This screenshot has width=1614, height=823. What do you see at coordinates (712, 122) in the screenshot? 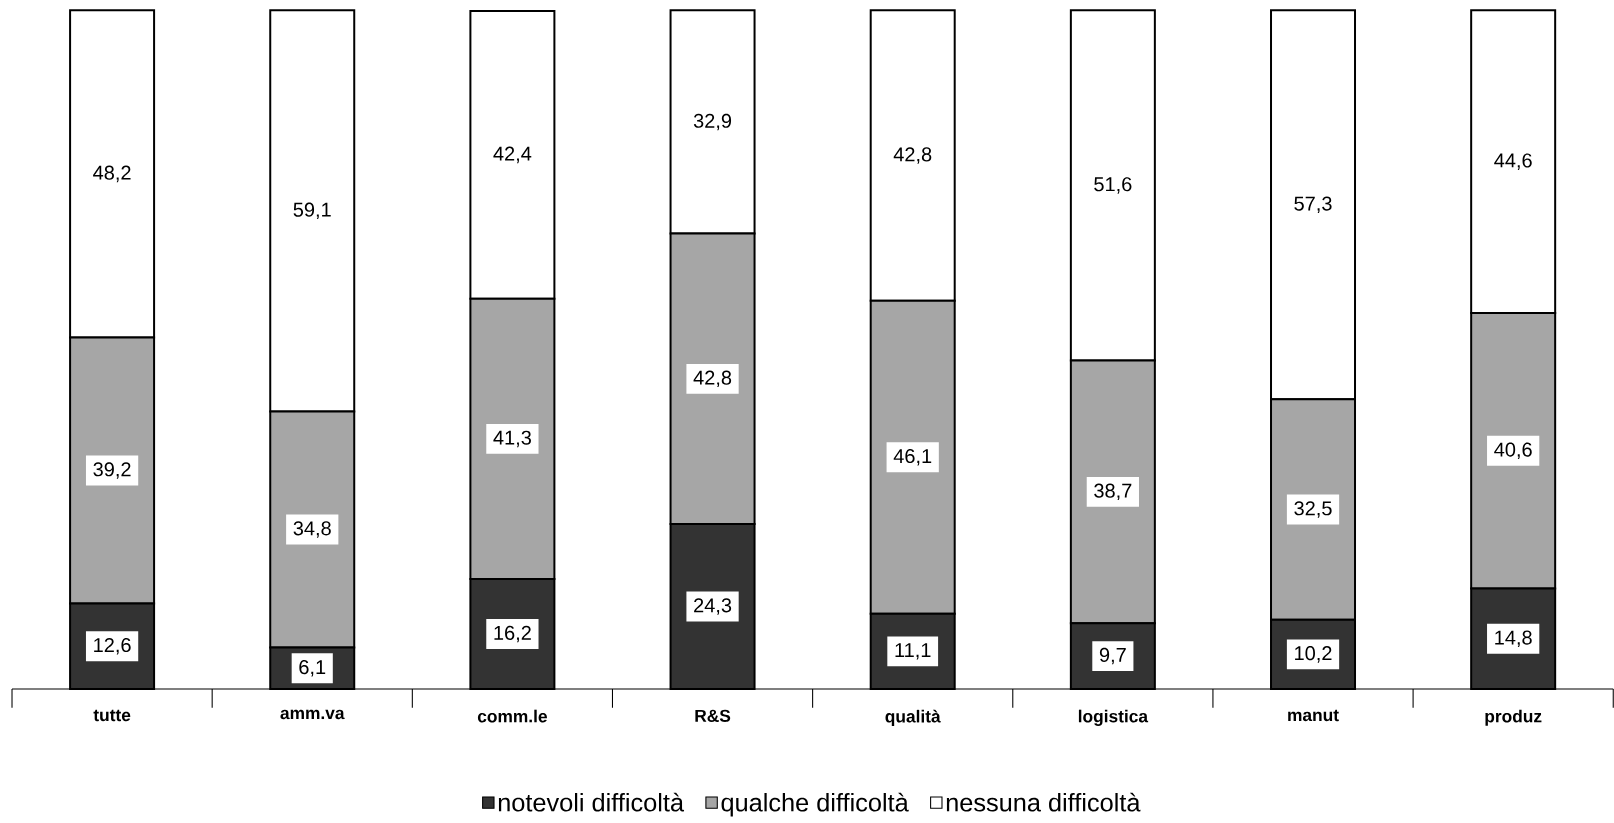
I see `data-label: 32,9` at bounding box center [712, 122].